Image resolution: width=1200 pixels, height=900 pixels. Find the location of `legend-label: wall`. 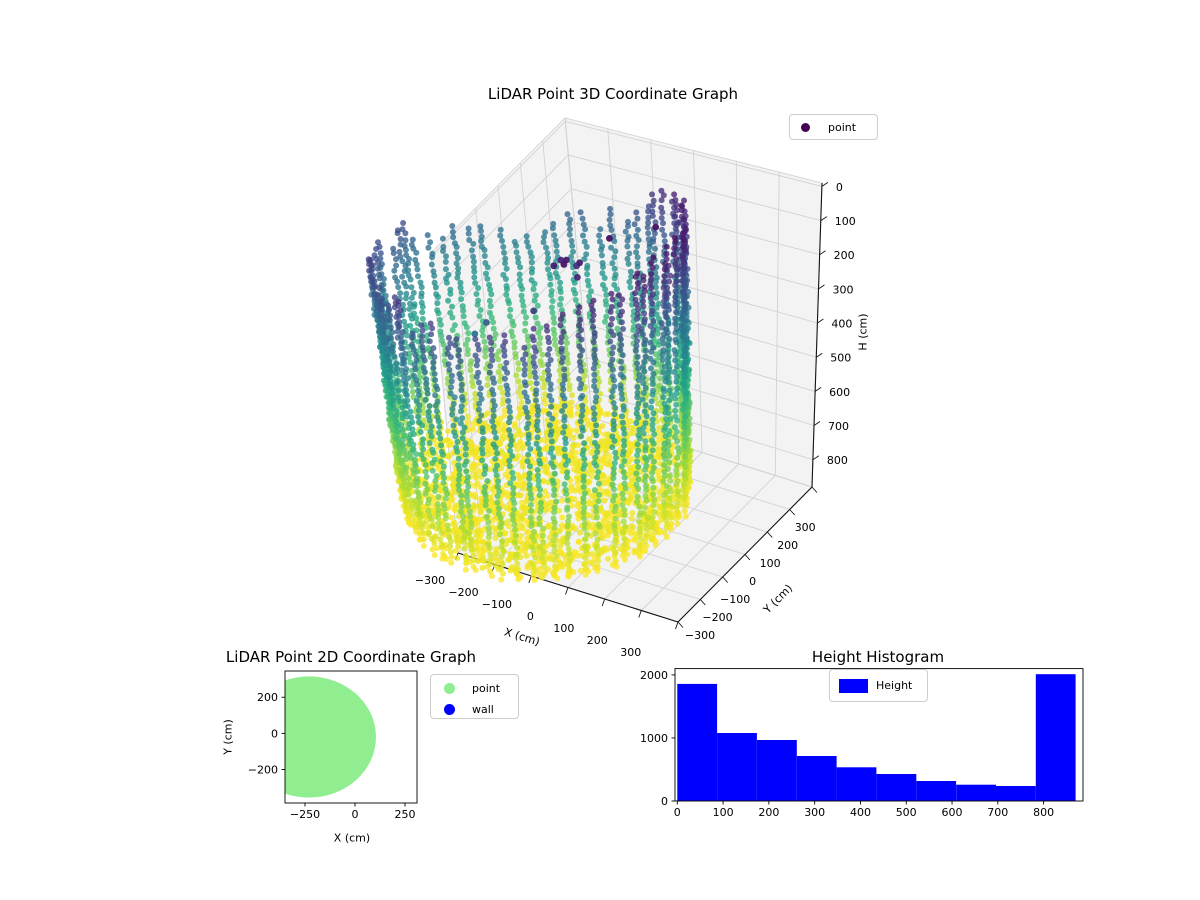

legend-label: wall is located at coordinates (483, 709).